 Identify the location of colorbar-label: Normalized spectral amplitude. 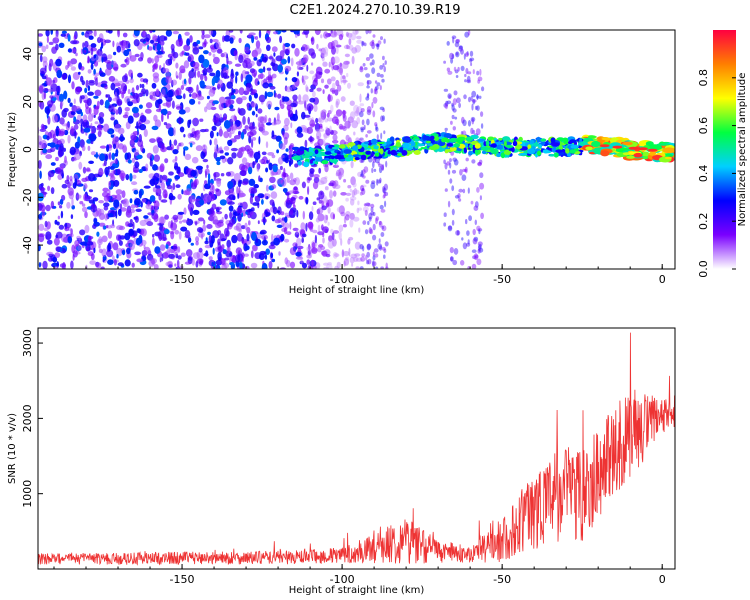
(742, 150).